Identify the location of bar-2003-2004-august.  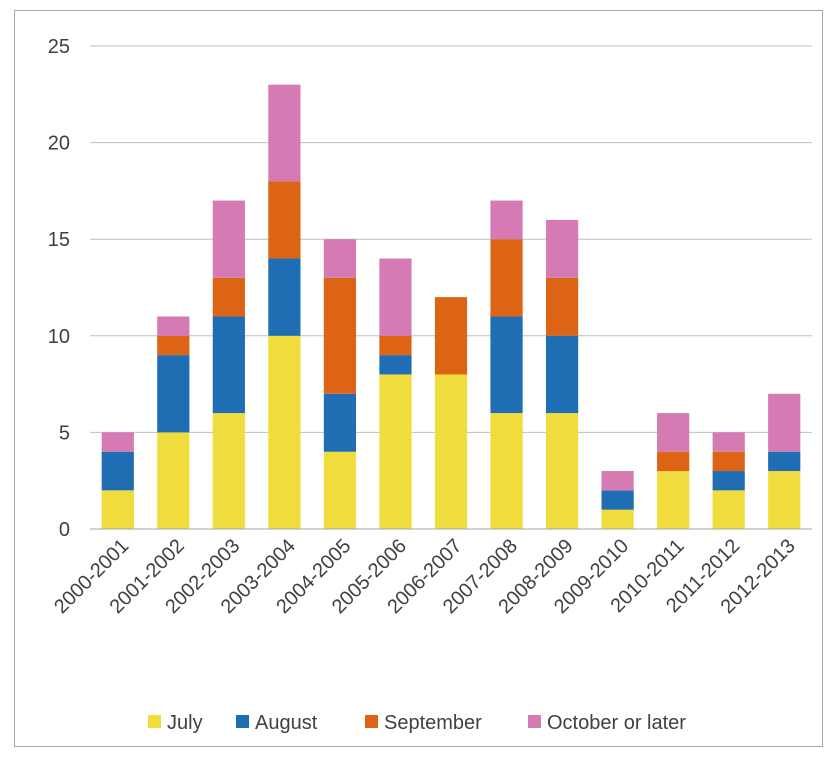
(284, 297).